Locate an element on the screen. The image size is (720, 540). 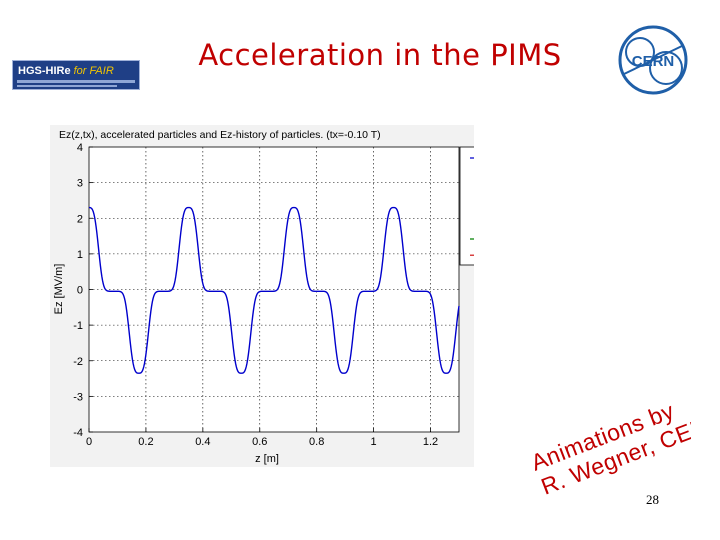
x-tick-label: 0.2 is located at coordinates (145, 442).